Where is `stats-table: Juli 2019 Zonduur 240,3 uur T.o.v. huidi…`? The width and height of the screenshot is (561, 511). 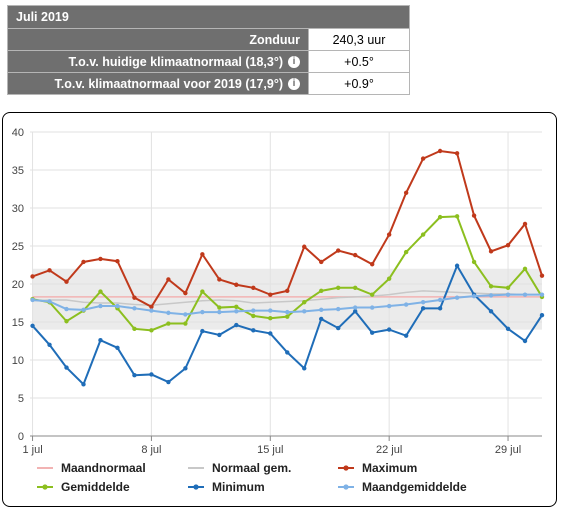
stats-table: Juli 2019 Zonduur 240,3 uur T.o.v. huidi… is located at coordinates (208, 50).